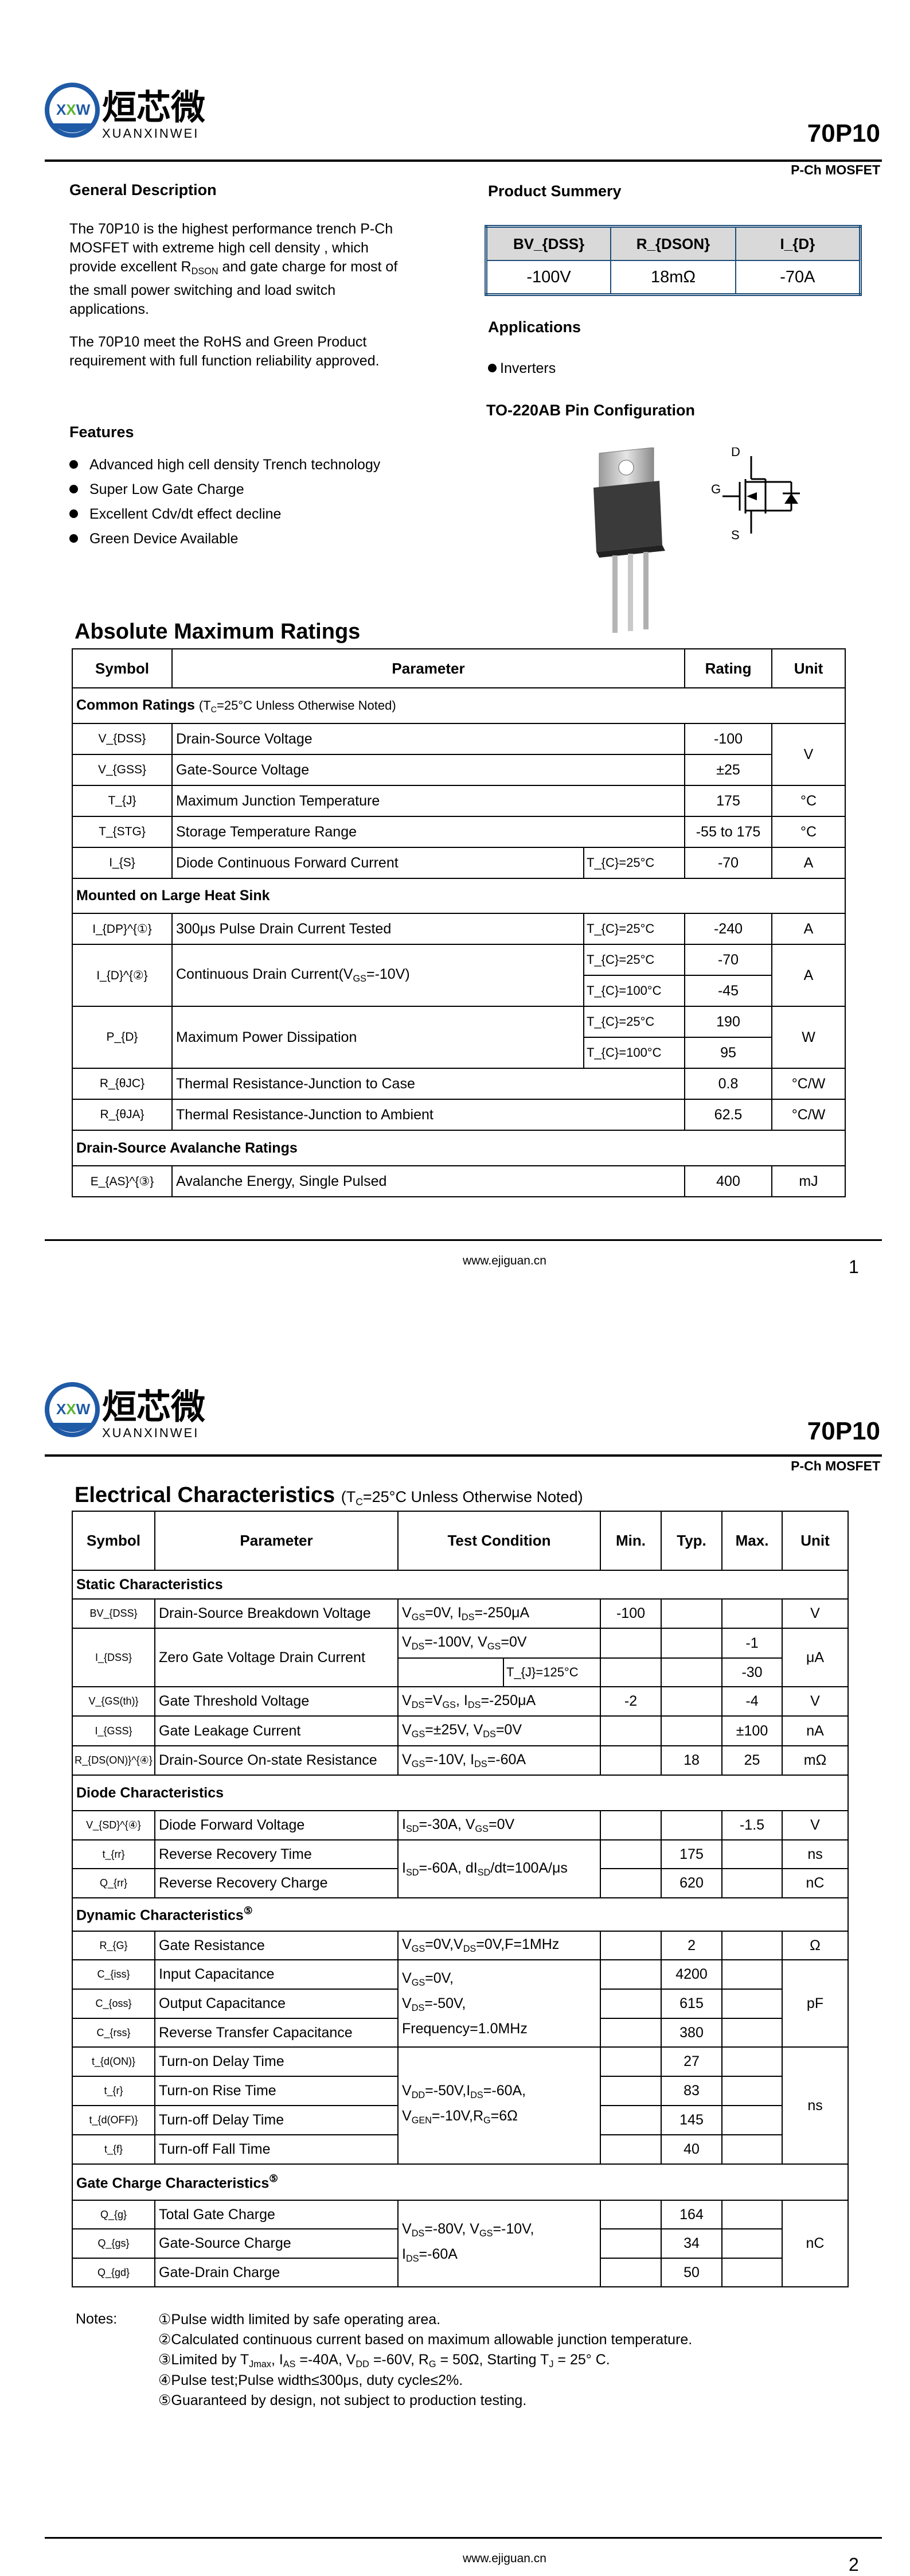 Image resolution: width=910 pixels, height=2576 pixels. I want to click on summary-header-id: I_{D}, so click(798, 243).